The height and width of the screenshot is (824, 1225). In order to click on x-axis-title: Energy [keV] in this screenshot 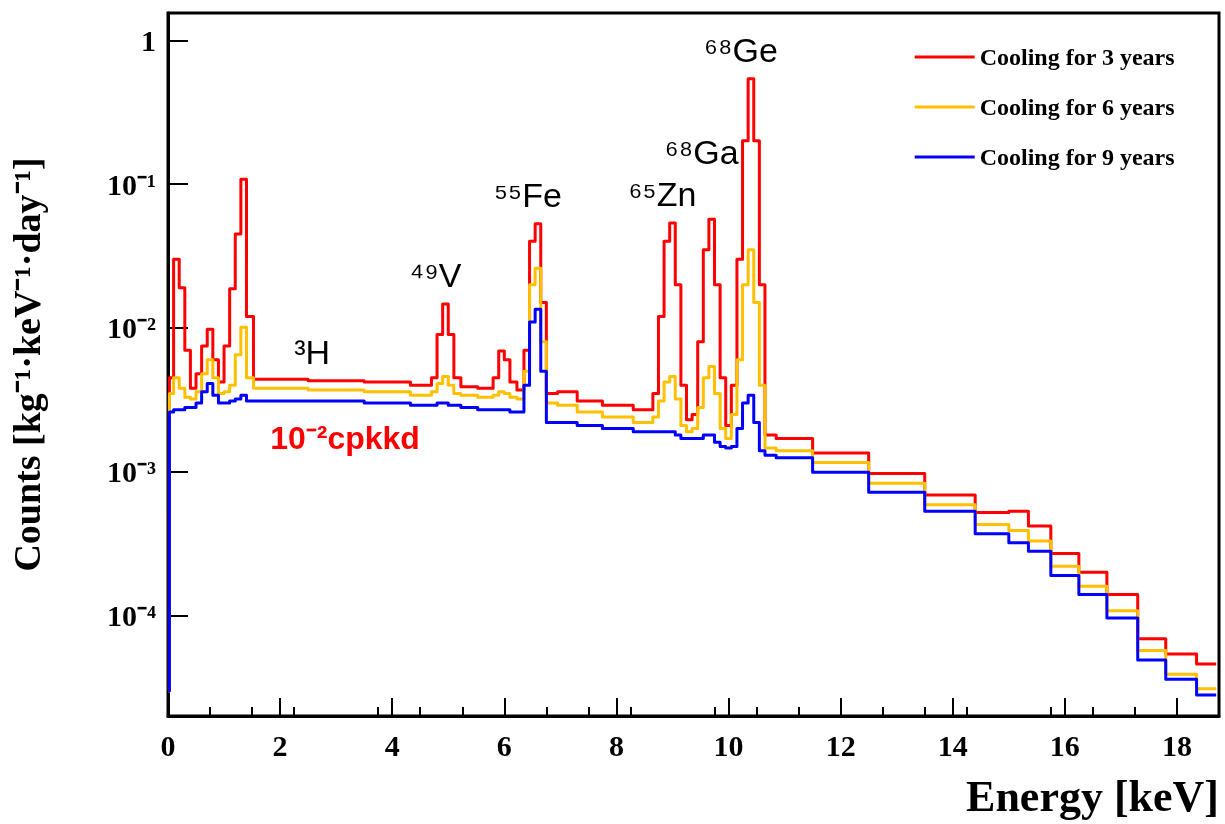, I will do `click(1092, 796)`.